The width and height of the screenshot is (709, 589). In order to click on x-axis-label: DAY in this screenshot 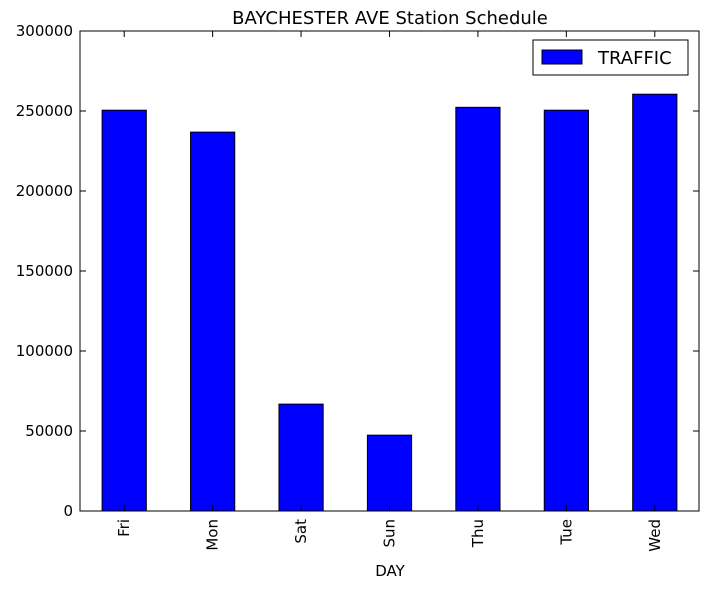, I will do `click(390, 571)`.